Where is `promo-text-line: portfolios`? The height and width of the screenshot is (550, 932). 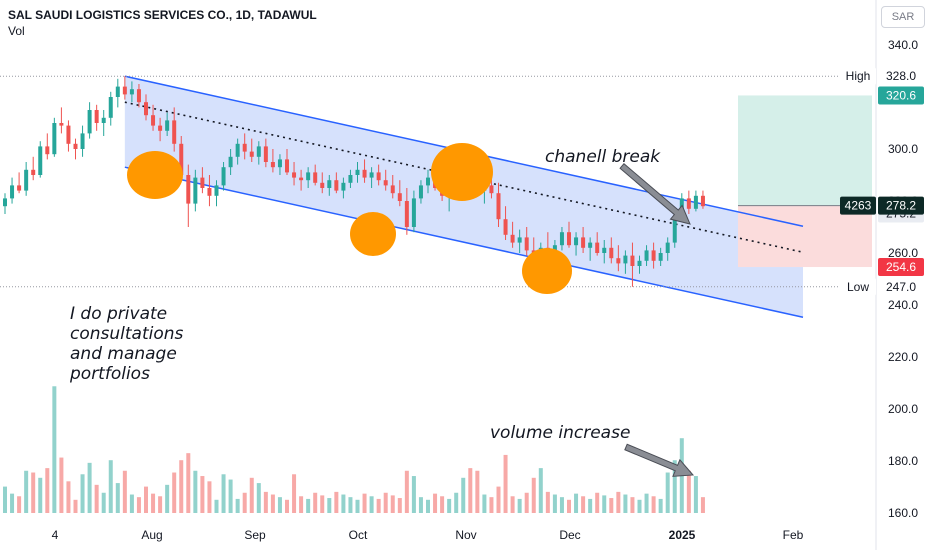
promo-text-line: portfolios is located at coordinates (109, 374).